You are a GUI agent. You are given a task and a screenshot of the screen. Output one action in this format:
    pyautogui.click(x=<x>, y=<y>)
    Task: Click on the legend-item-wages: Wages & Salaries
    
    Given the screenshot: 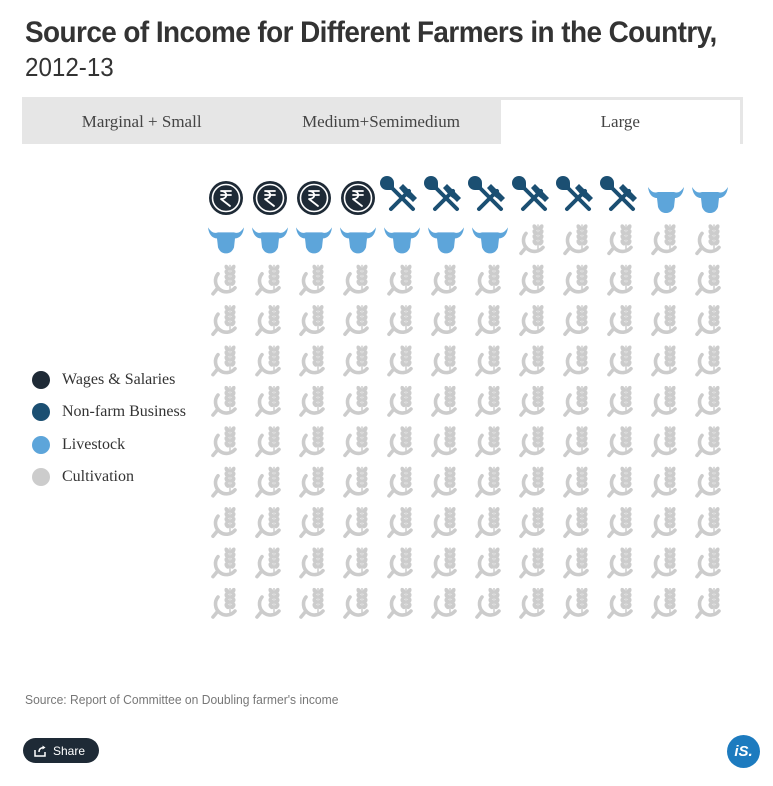 What is the action you would take?
    pyautogui.click(x=109, y=380)
    